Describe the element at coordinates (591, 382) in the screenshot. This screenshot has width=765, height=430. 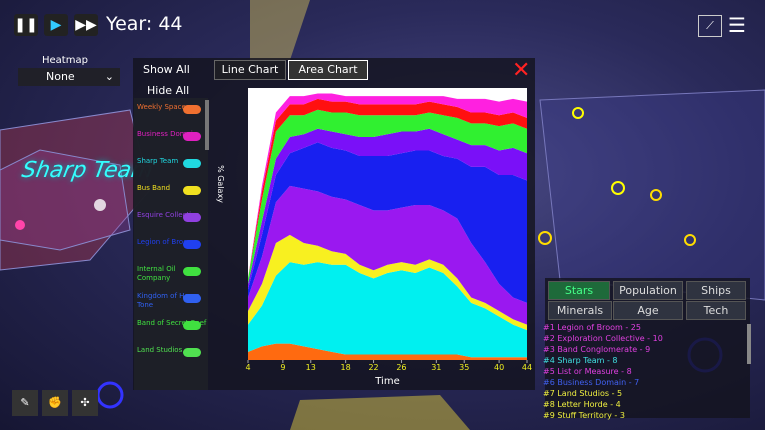
I see `ranking-entry: #6 Business Domain - 7` at that location.